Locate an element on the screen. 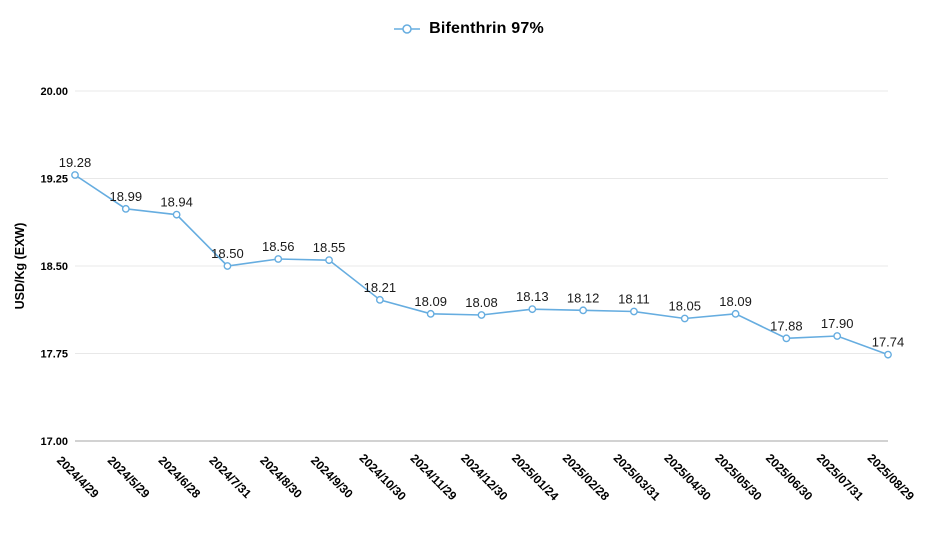 The width and height of the screenshot is (937, 533). data-point-label: 18.94 is located at coordinates (176, 202).